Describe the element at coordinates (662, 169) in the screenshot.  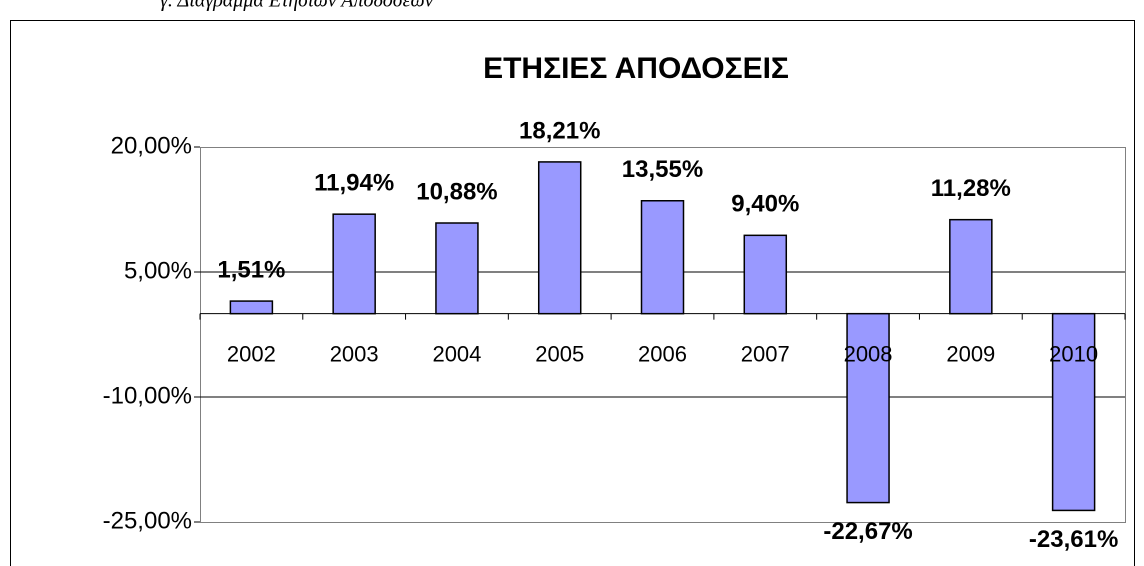
I see `value-label: 13,55%` at that location.